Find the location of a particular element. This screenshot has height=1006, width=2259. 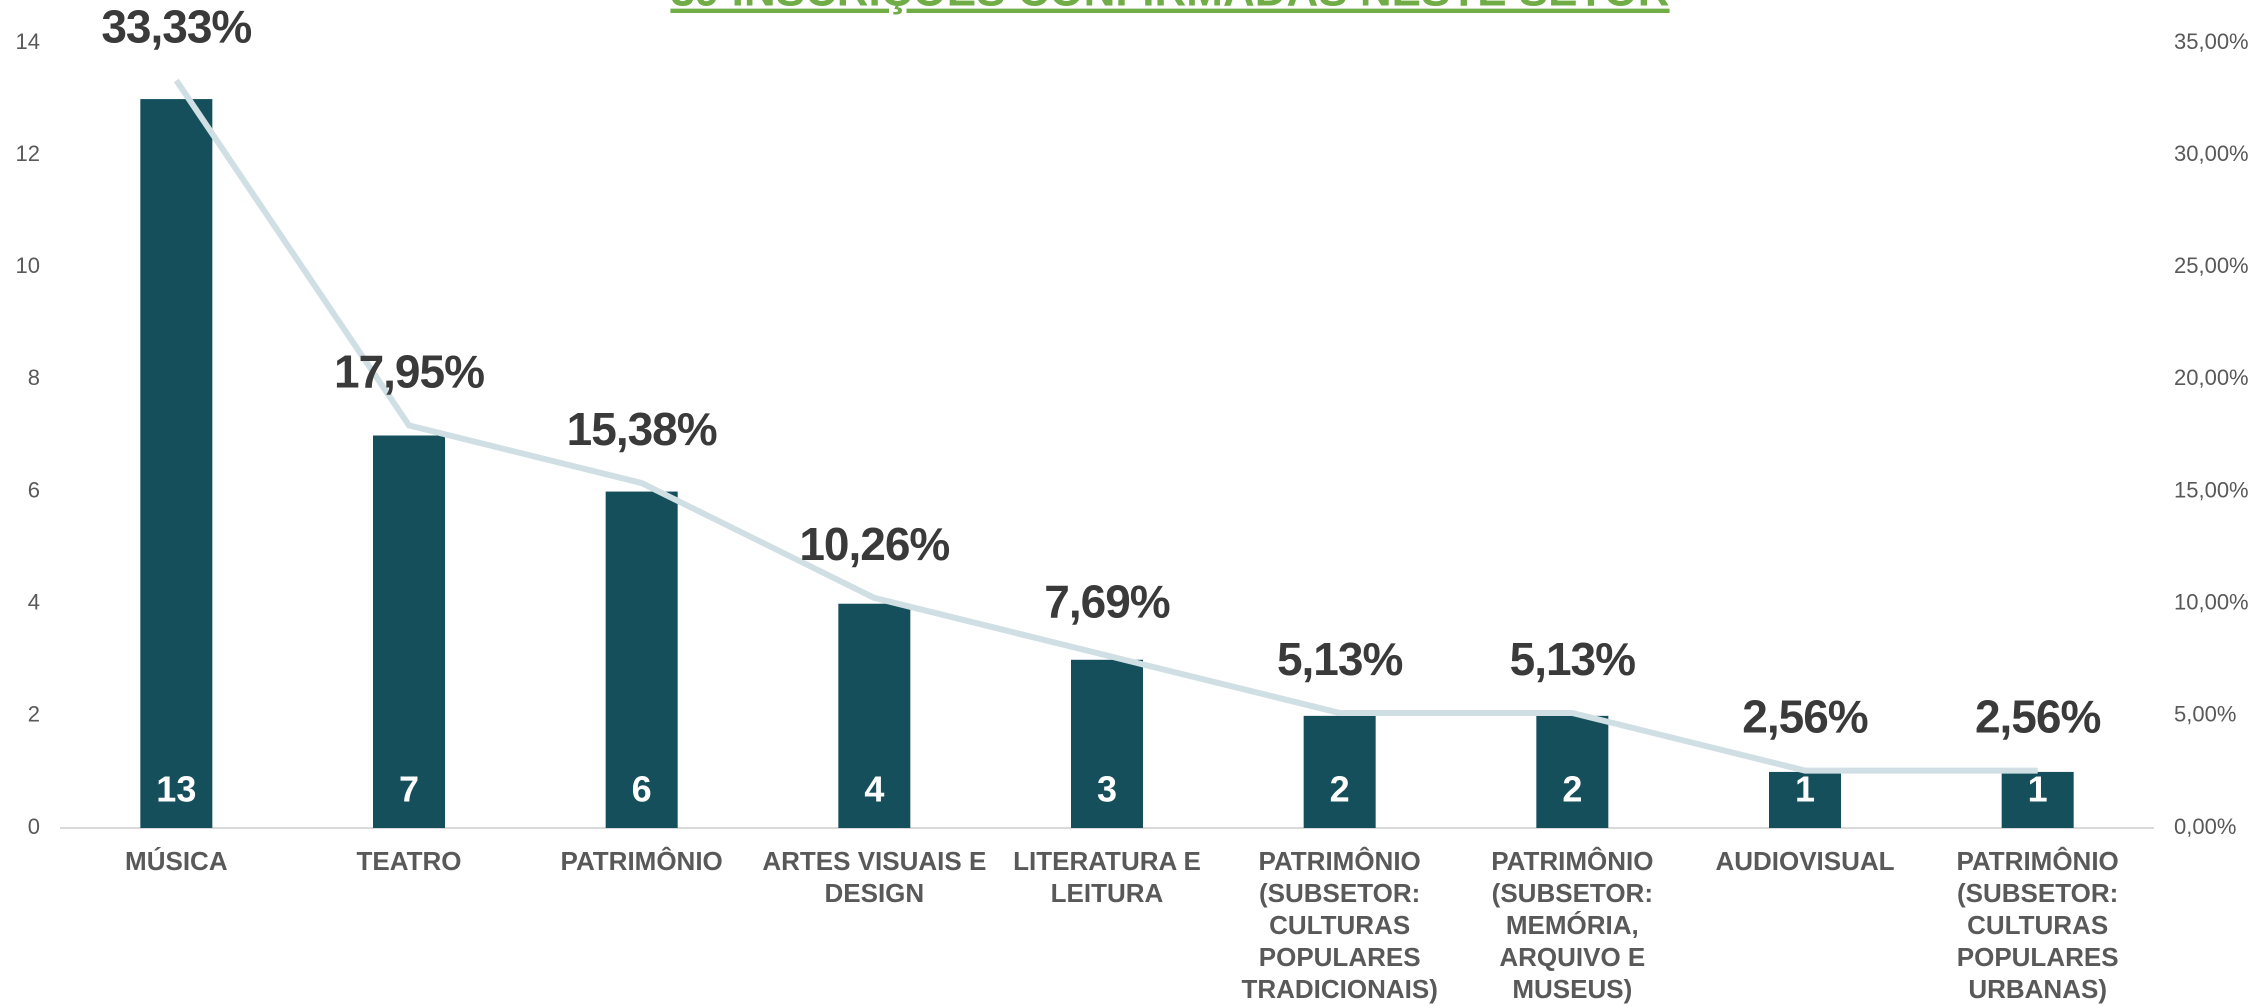

bar-value-label: 3 is located at coordinates (1107, 789).